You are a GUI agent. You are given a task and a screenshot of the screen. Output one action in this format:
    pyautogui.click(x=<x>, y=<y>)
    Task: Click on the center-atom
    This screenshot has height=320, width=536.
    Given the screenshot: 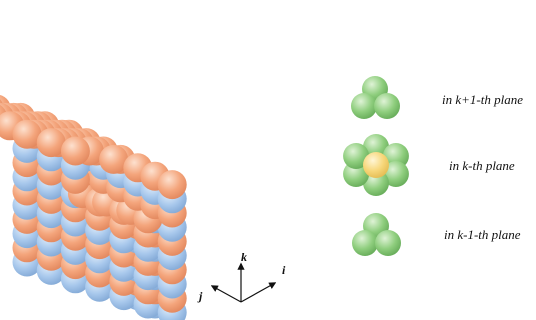 What is the action you would take?
    pyautogui.click(x=376, y=165)
    